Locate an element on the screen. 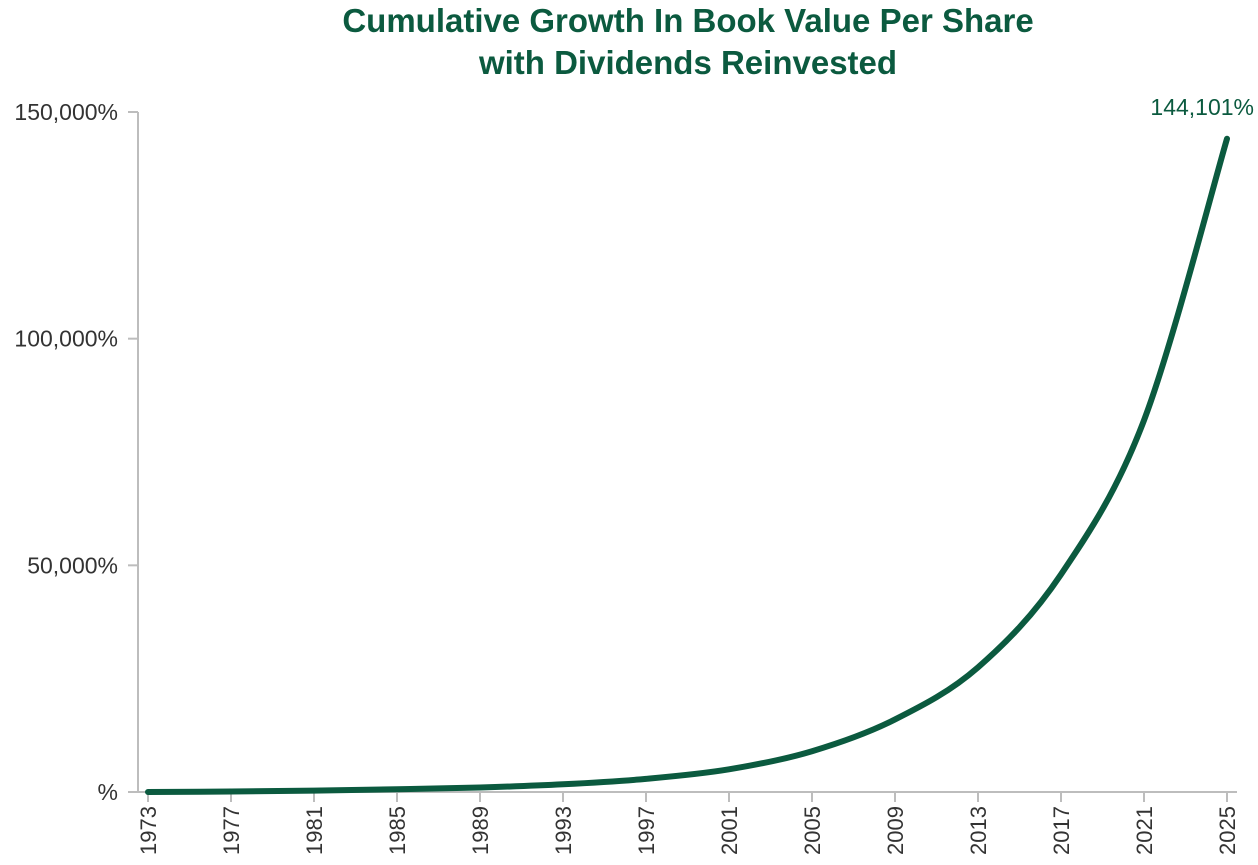 This screenshot has width=1258, height=865. x-tick-label: 2013 is located at coordinates (978, 830).